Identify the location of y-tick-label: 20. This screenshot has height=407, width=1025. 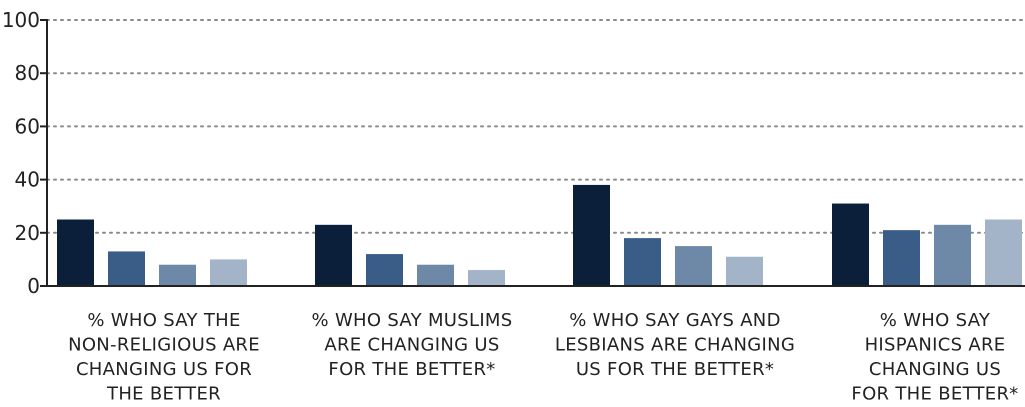
(27, 233).